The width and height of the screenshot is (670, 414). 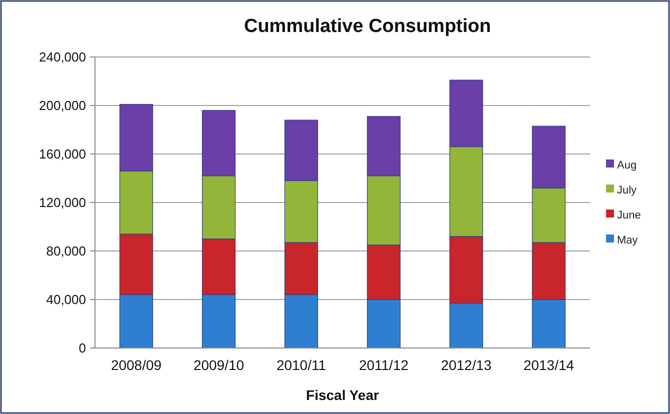 What do you see at coordinates (466, 365) in the screenshot?
I see `x-tick-label: 2012/13` at bounding box center [466, 365].